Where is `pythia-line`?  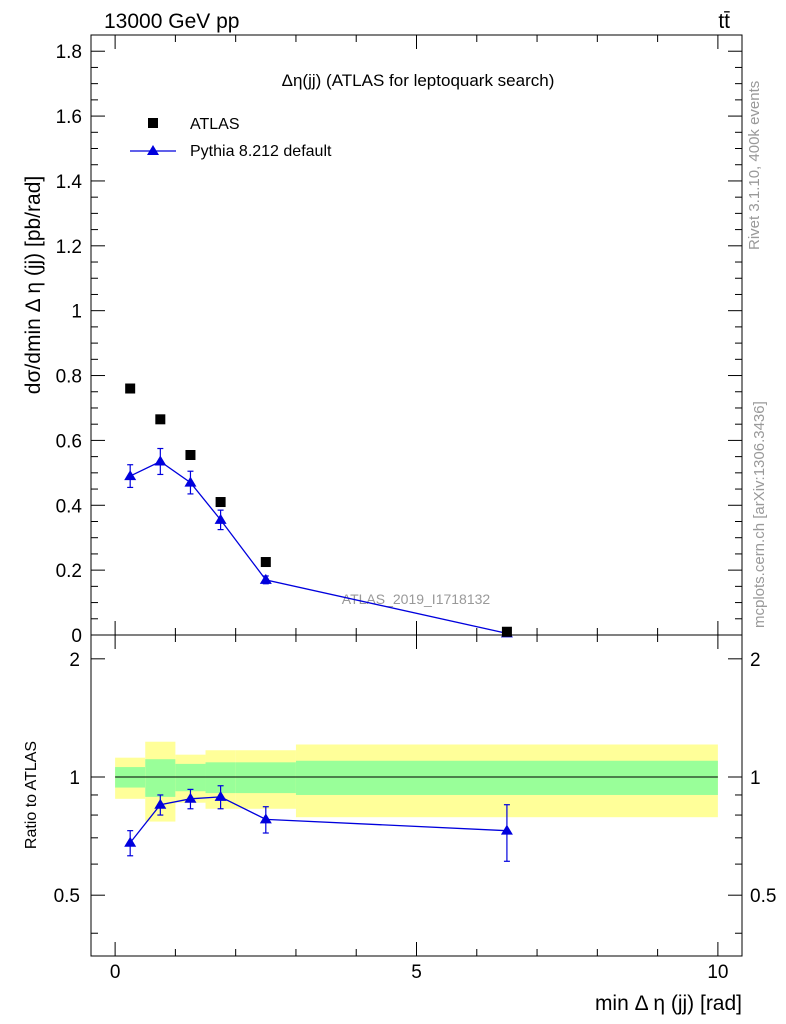
pythia-line is located at coordinates (318, 547).